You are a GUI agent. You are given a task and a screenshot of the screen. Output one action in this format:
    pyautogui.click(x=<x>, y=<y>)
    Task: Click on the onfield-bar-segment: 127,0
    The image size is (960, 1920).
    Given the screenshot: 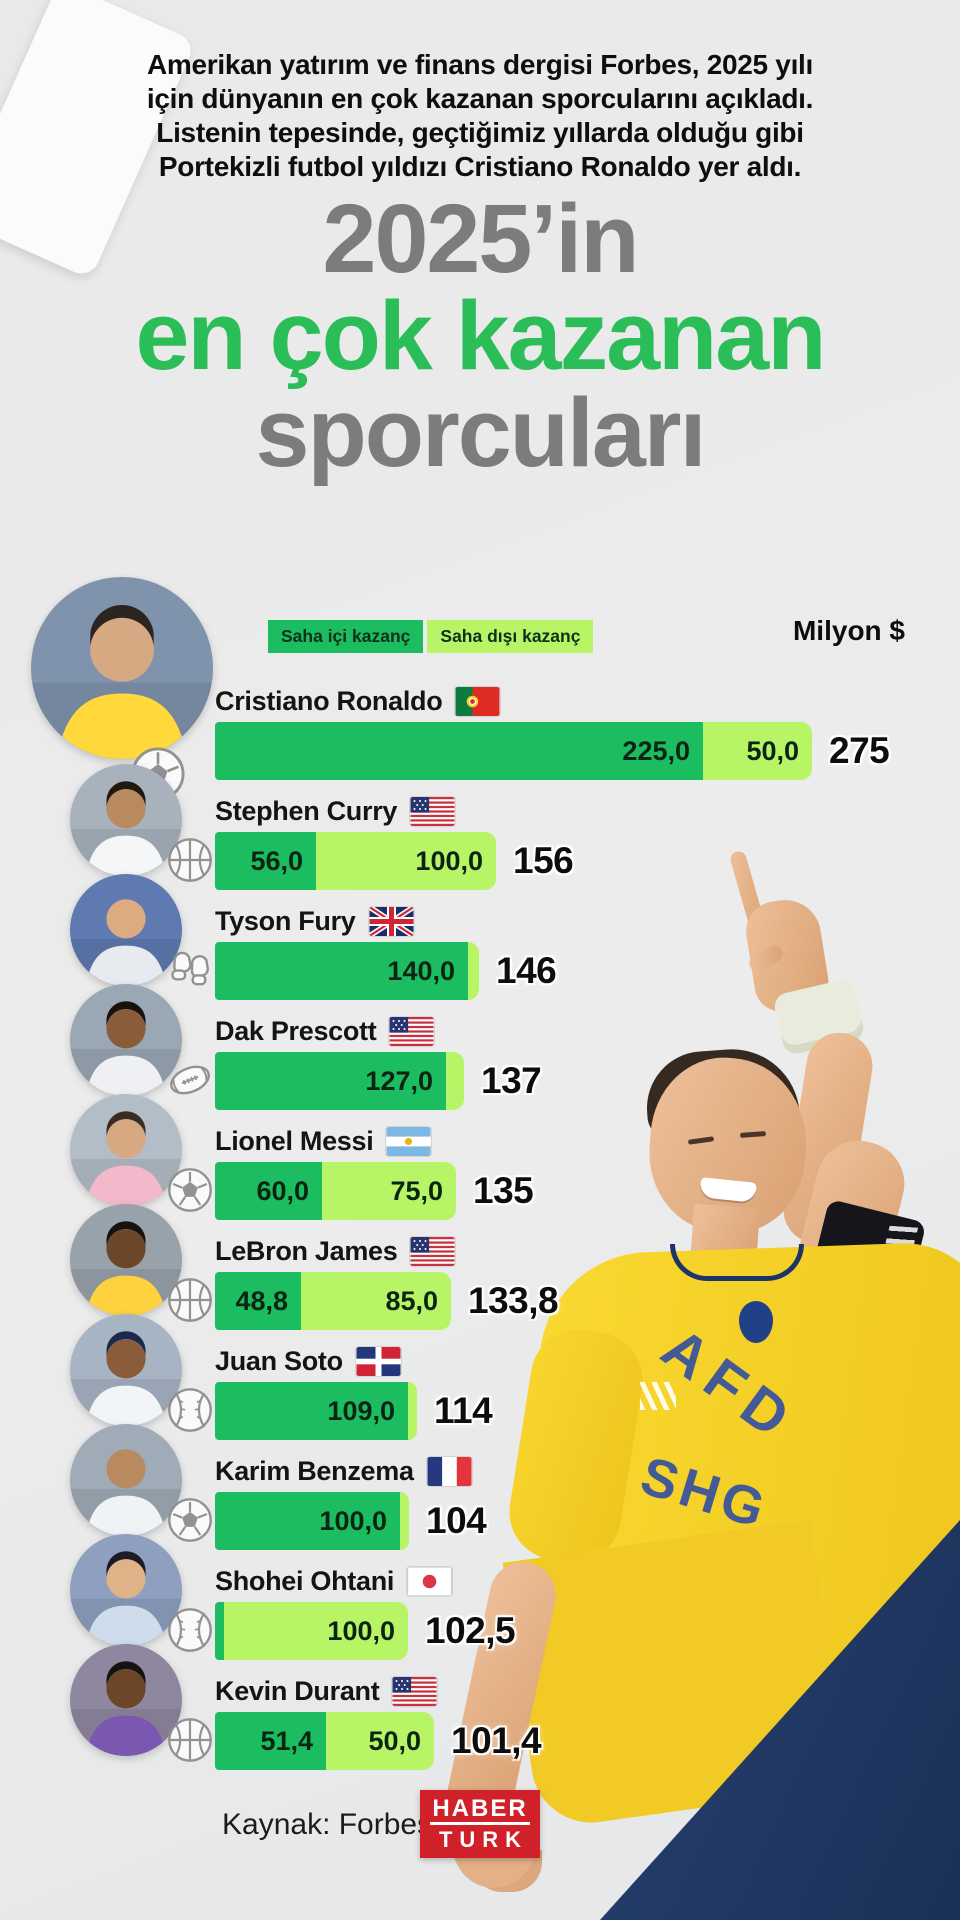 What is the action you would take?
    pyautogui.click(x=330, y=1081)
    